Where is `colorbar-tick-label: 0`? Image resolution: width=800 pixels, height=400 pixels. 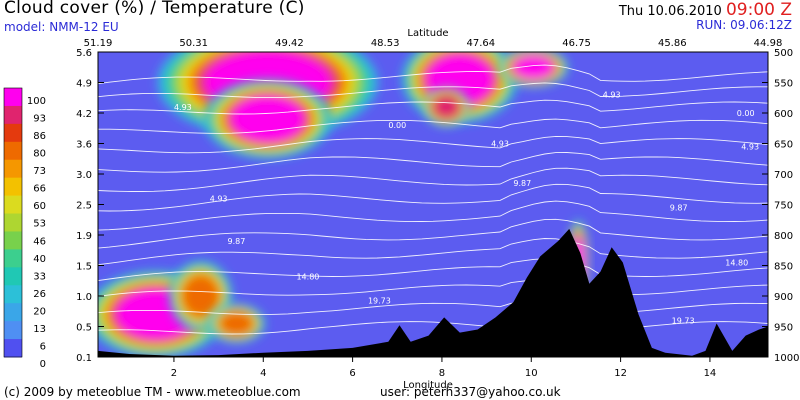 colorbar-tick-label: 0 is located at coordinates (43, 364).